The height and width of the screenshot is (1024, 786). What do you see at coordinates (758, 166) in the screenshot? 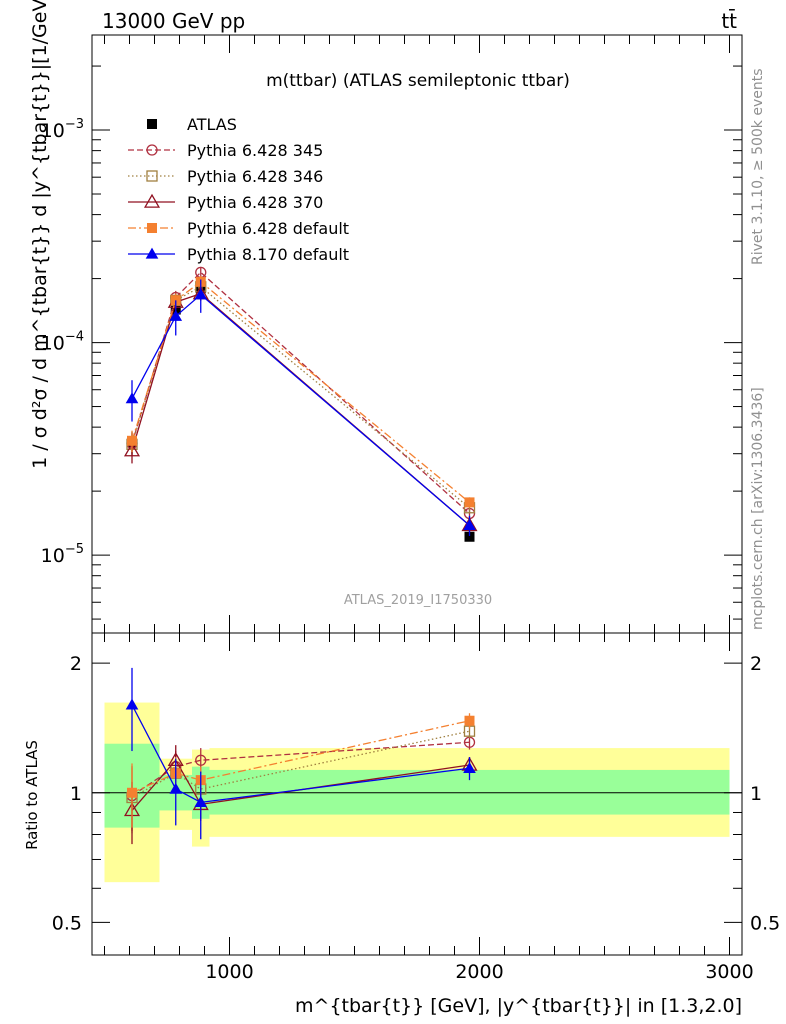
I see `rivet-version-label: Rivet 3.1.10, ≥ 500k events` at bounding box center [758, 166].